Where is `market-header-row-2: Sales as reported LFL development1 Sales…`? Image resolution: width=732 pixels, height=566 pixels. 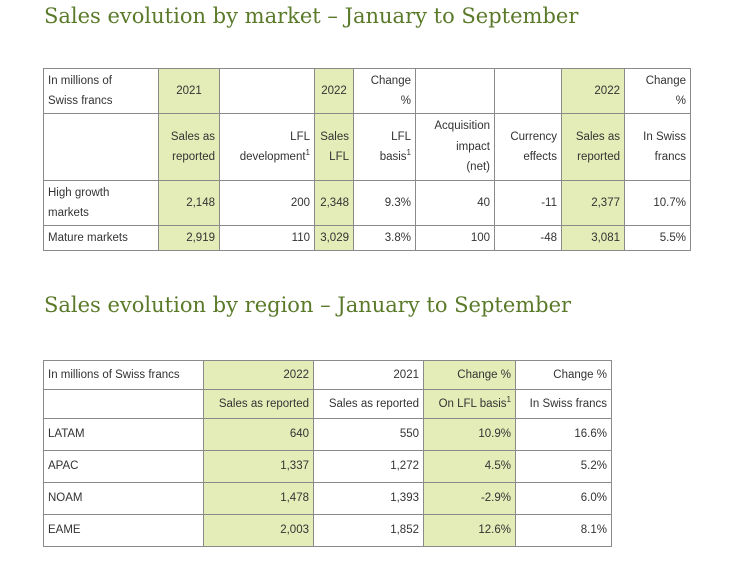
market-header-row-2: Sales as reported LFL development1 Sales… is located at coordinates (367, 147).